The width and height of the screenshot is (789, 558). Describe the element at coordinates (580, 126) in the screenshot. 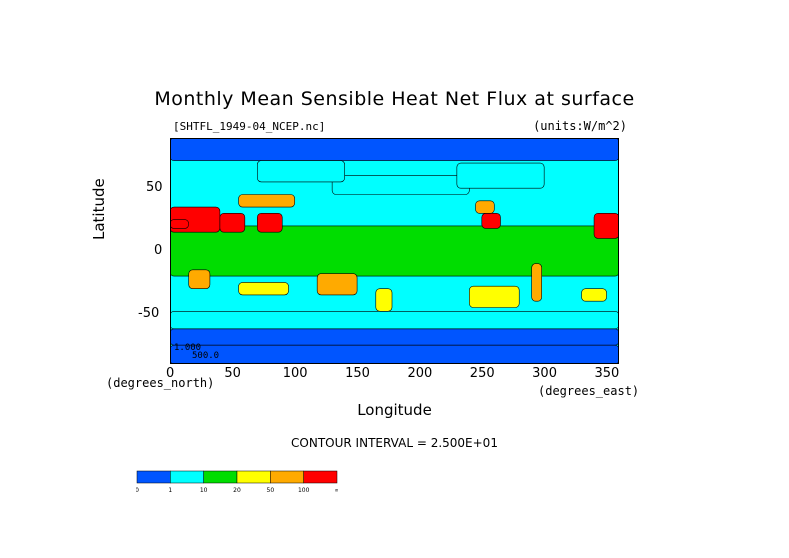

I see `units-label: (units:W/m^2)` at that location.